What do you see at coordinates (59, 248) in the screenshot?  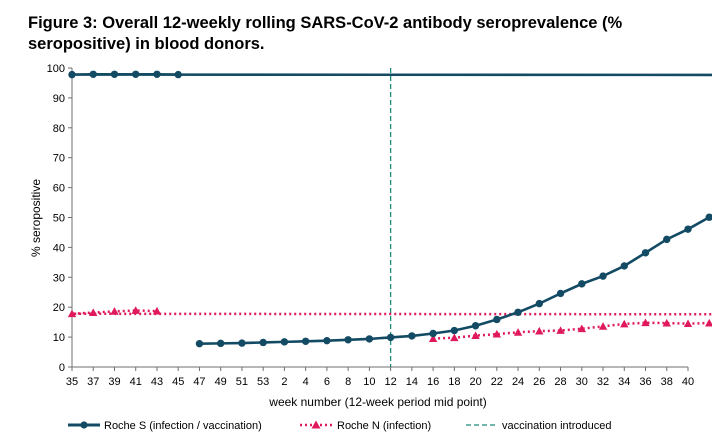 I see `y-tick-label: 40` at bounding box center [59, 248].